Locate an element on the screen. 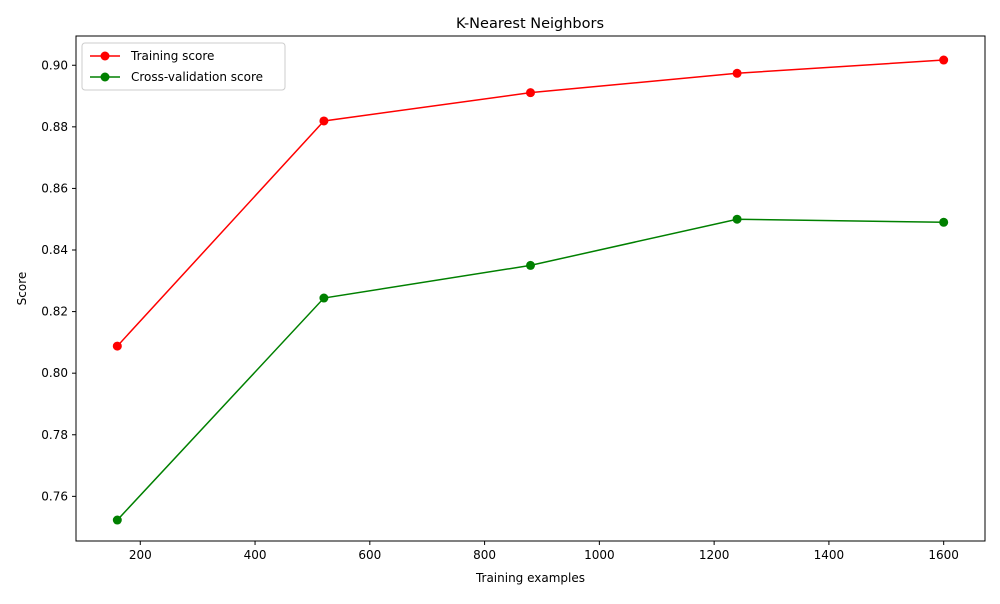 The height and width of the screenshot is (604, 1000). chart-title: K-Nearest Neighbors is located at coordinates (530, 24).